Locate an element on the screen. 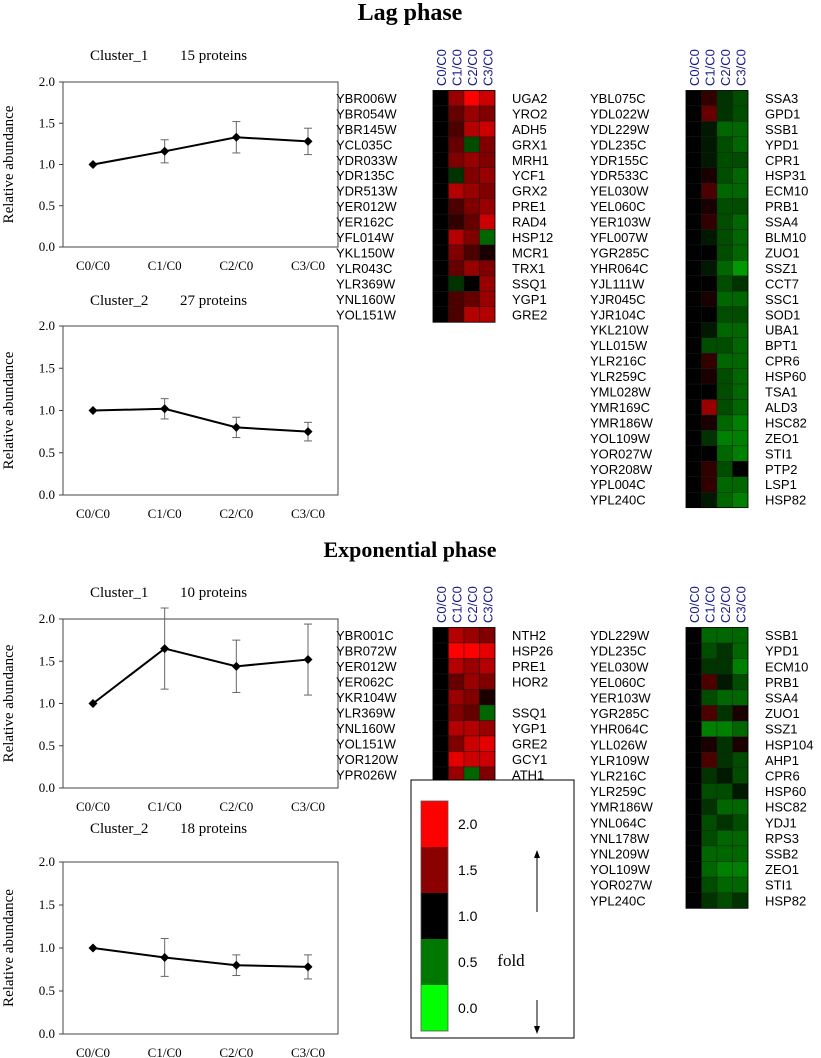 The image size is (821, 1058). orf-label: YHR064C is located at coordinates (619, 729).